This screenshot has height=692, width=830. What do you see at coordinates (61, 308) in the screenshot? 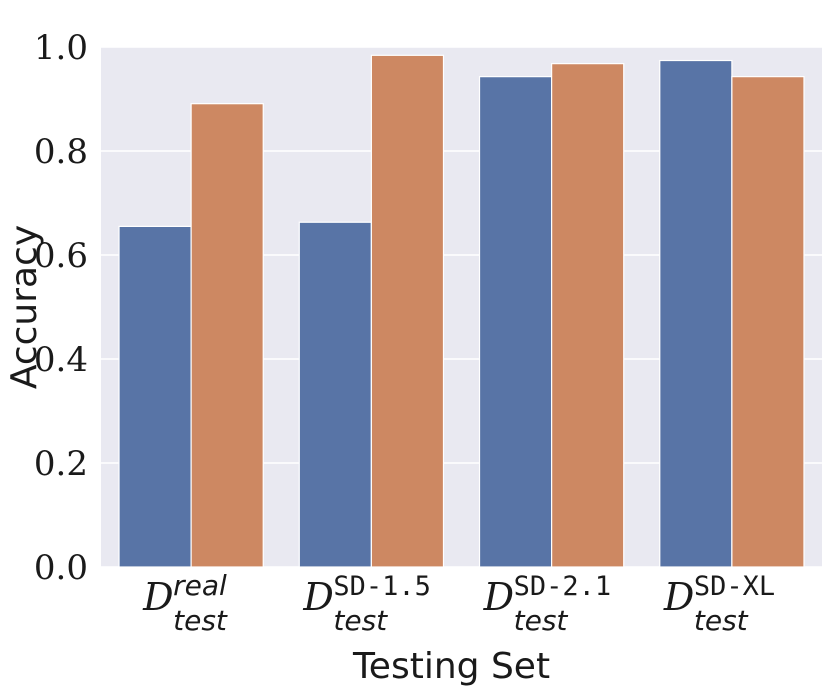
I see `y-tick-labels: 0.0 0.2 0.4 0.6 0.8 1.0` at bounding box center [61, 308].